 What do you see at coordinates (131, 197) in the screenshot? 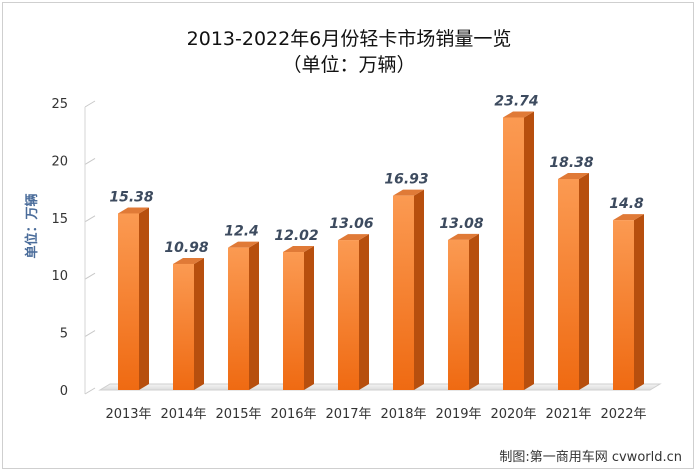
I see `bar-value-label: 15.38` at bounding box center [131, 197].